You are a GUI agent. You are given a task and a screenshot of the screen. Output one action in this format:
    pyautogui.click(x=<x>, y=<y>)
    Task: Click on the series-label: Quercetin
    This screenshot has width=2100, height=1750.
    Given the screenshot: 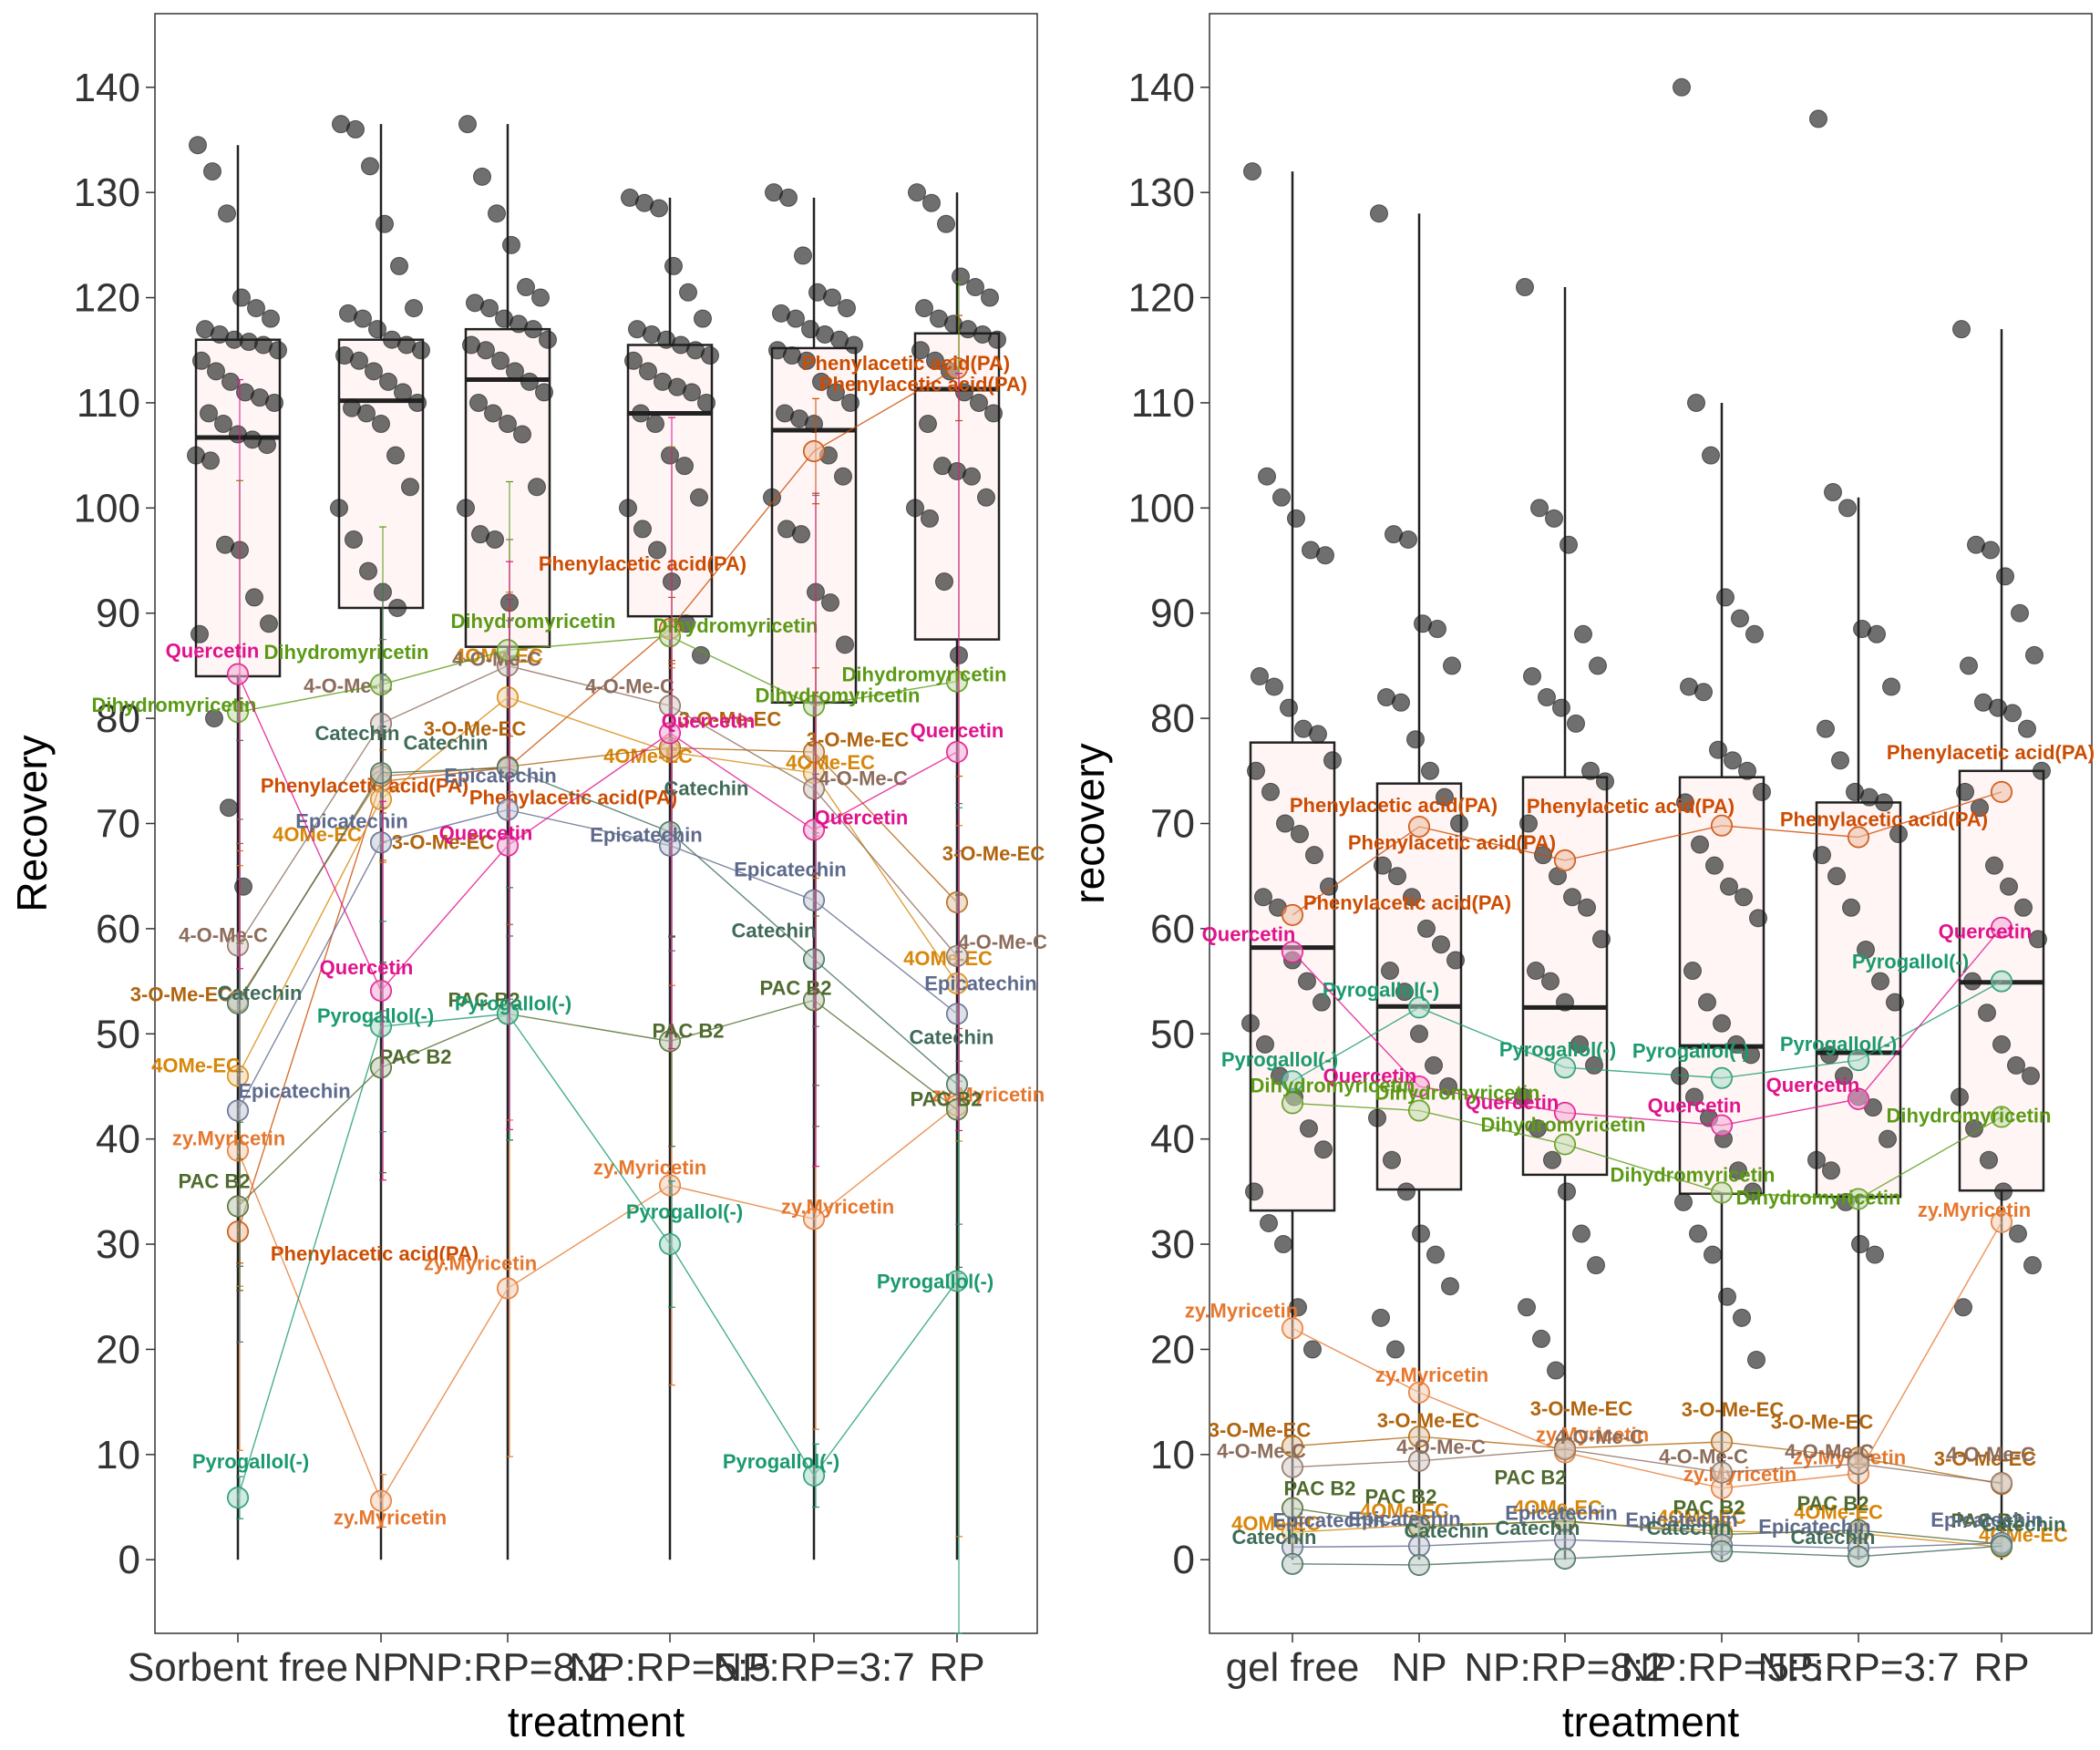 What is the action you would take?
    pyautogui.click(x=1986, y=932)
    